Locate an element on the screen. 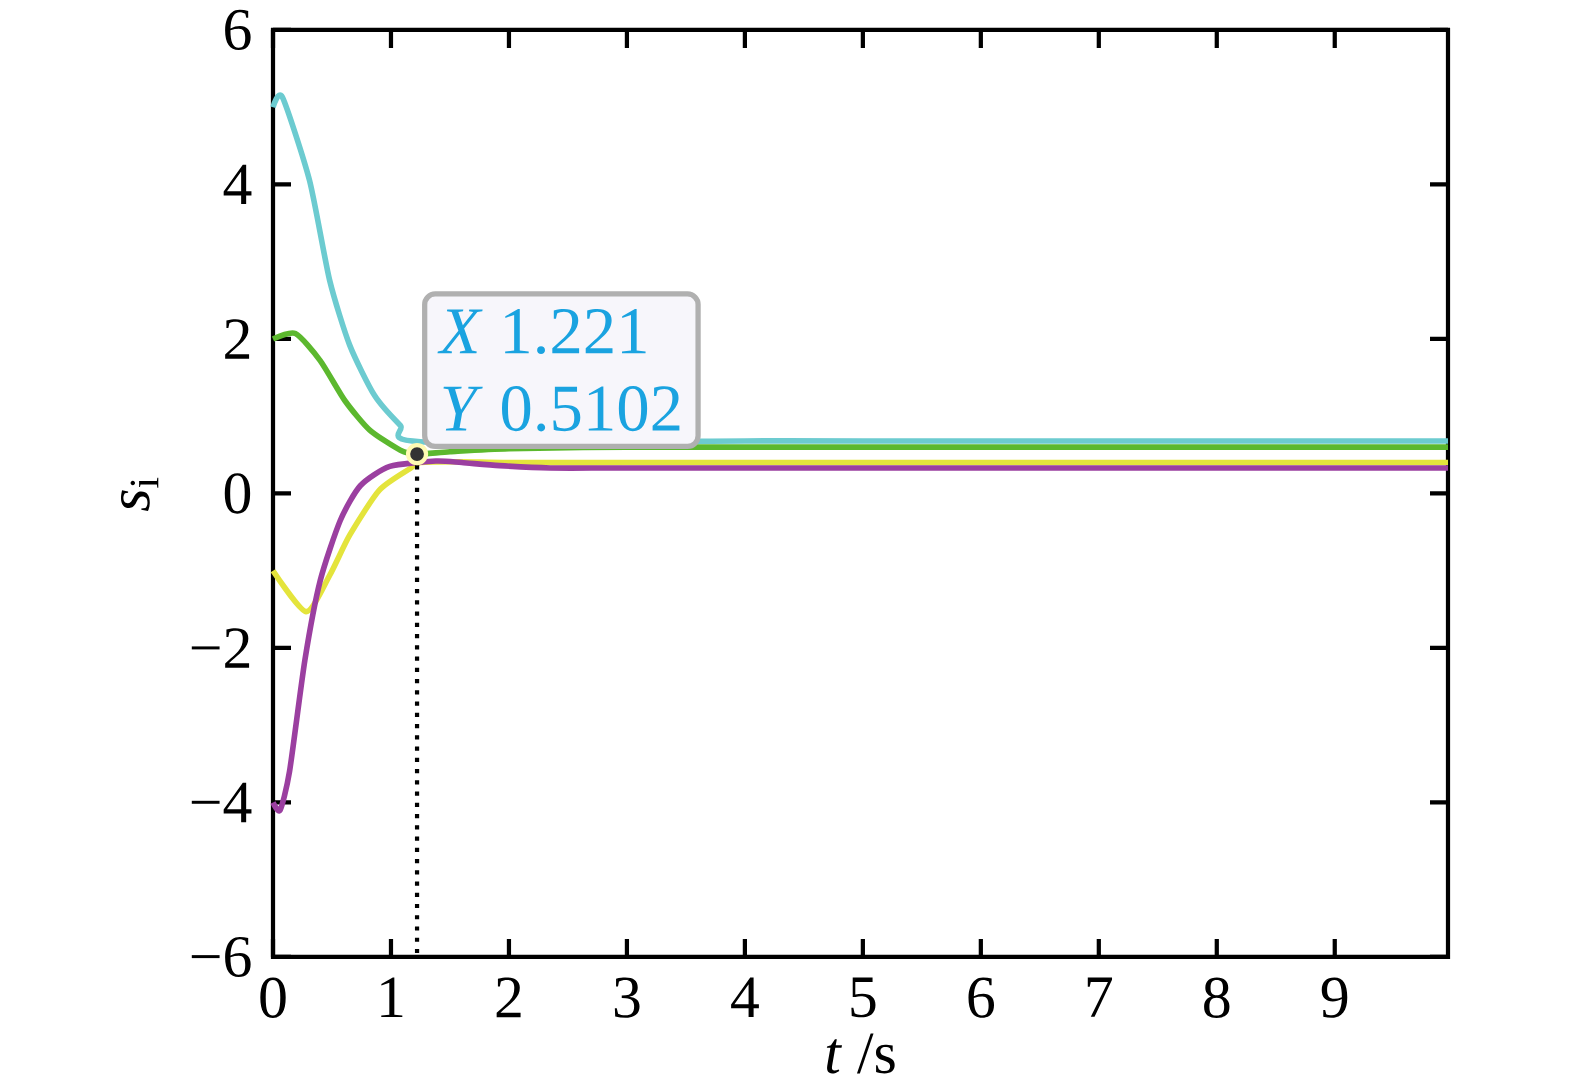 This screenshot has width=1575, height=1092. x-tick-label: 6 is located at coordinates (981, 997).